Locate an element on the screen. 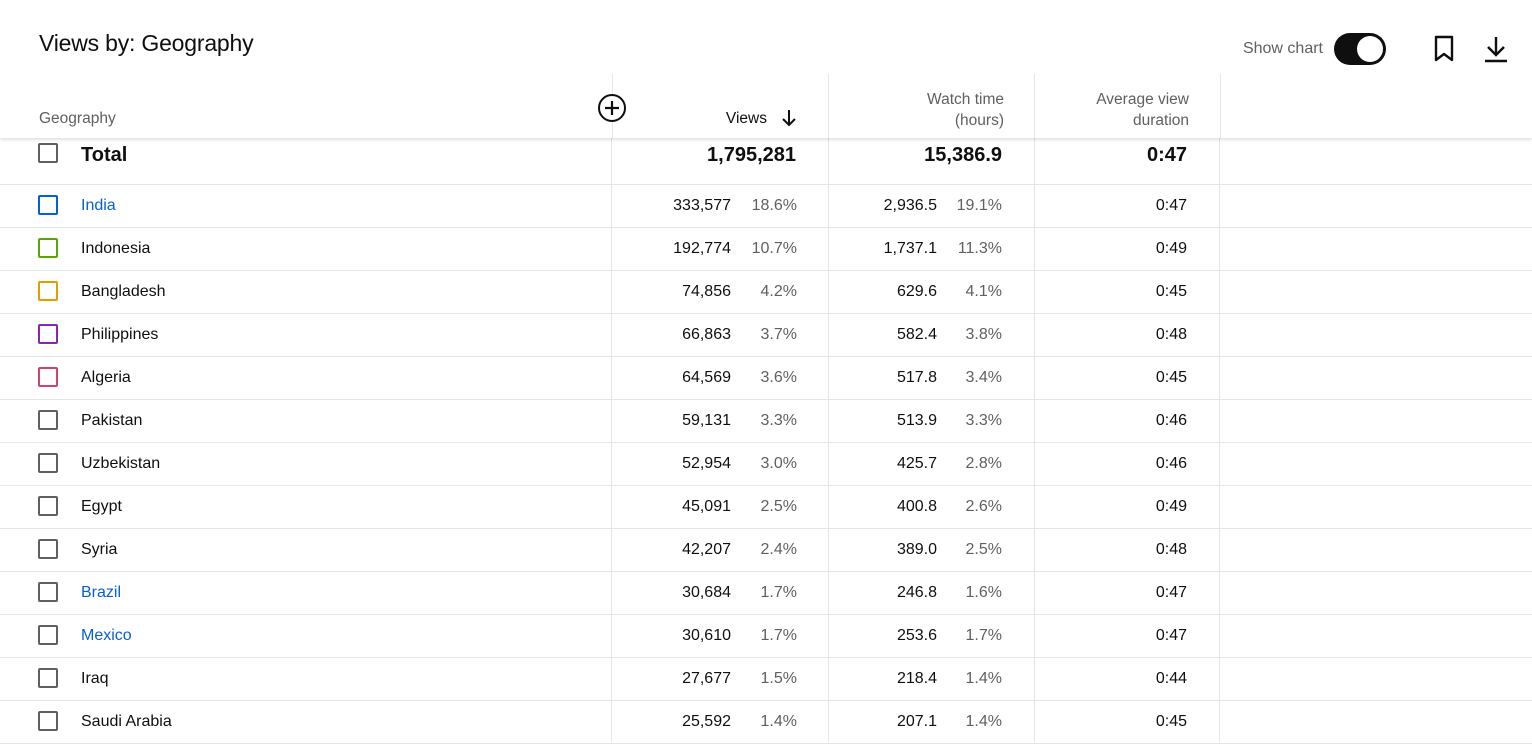  avg-duration-value: 0:44 is located at coordinates (1171, 678).